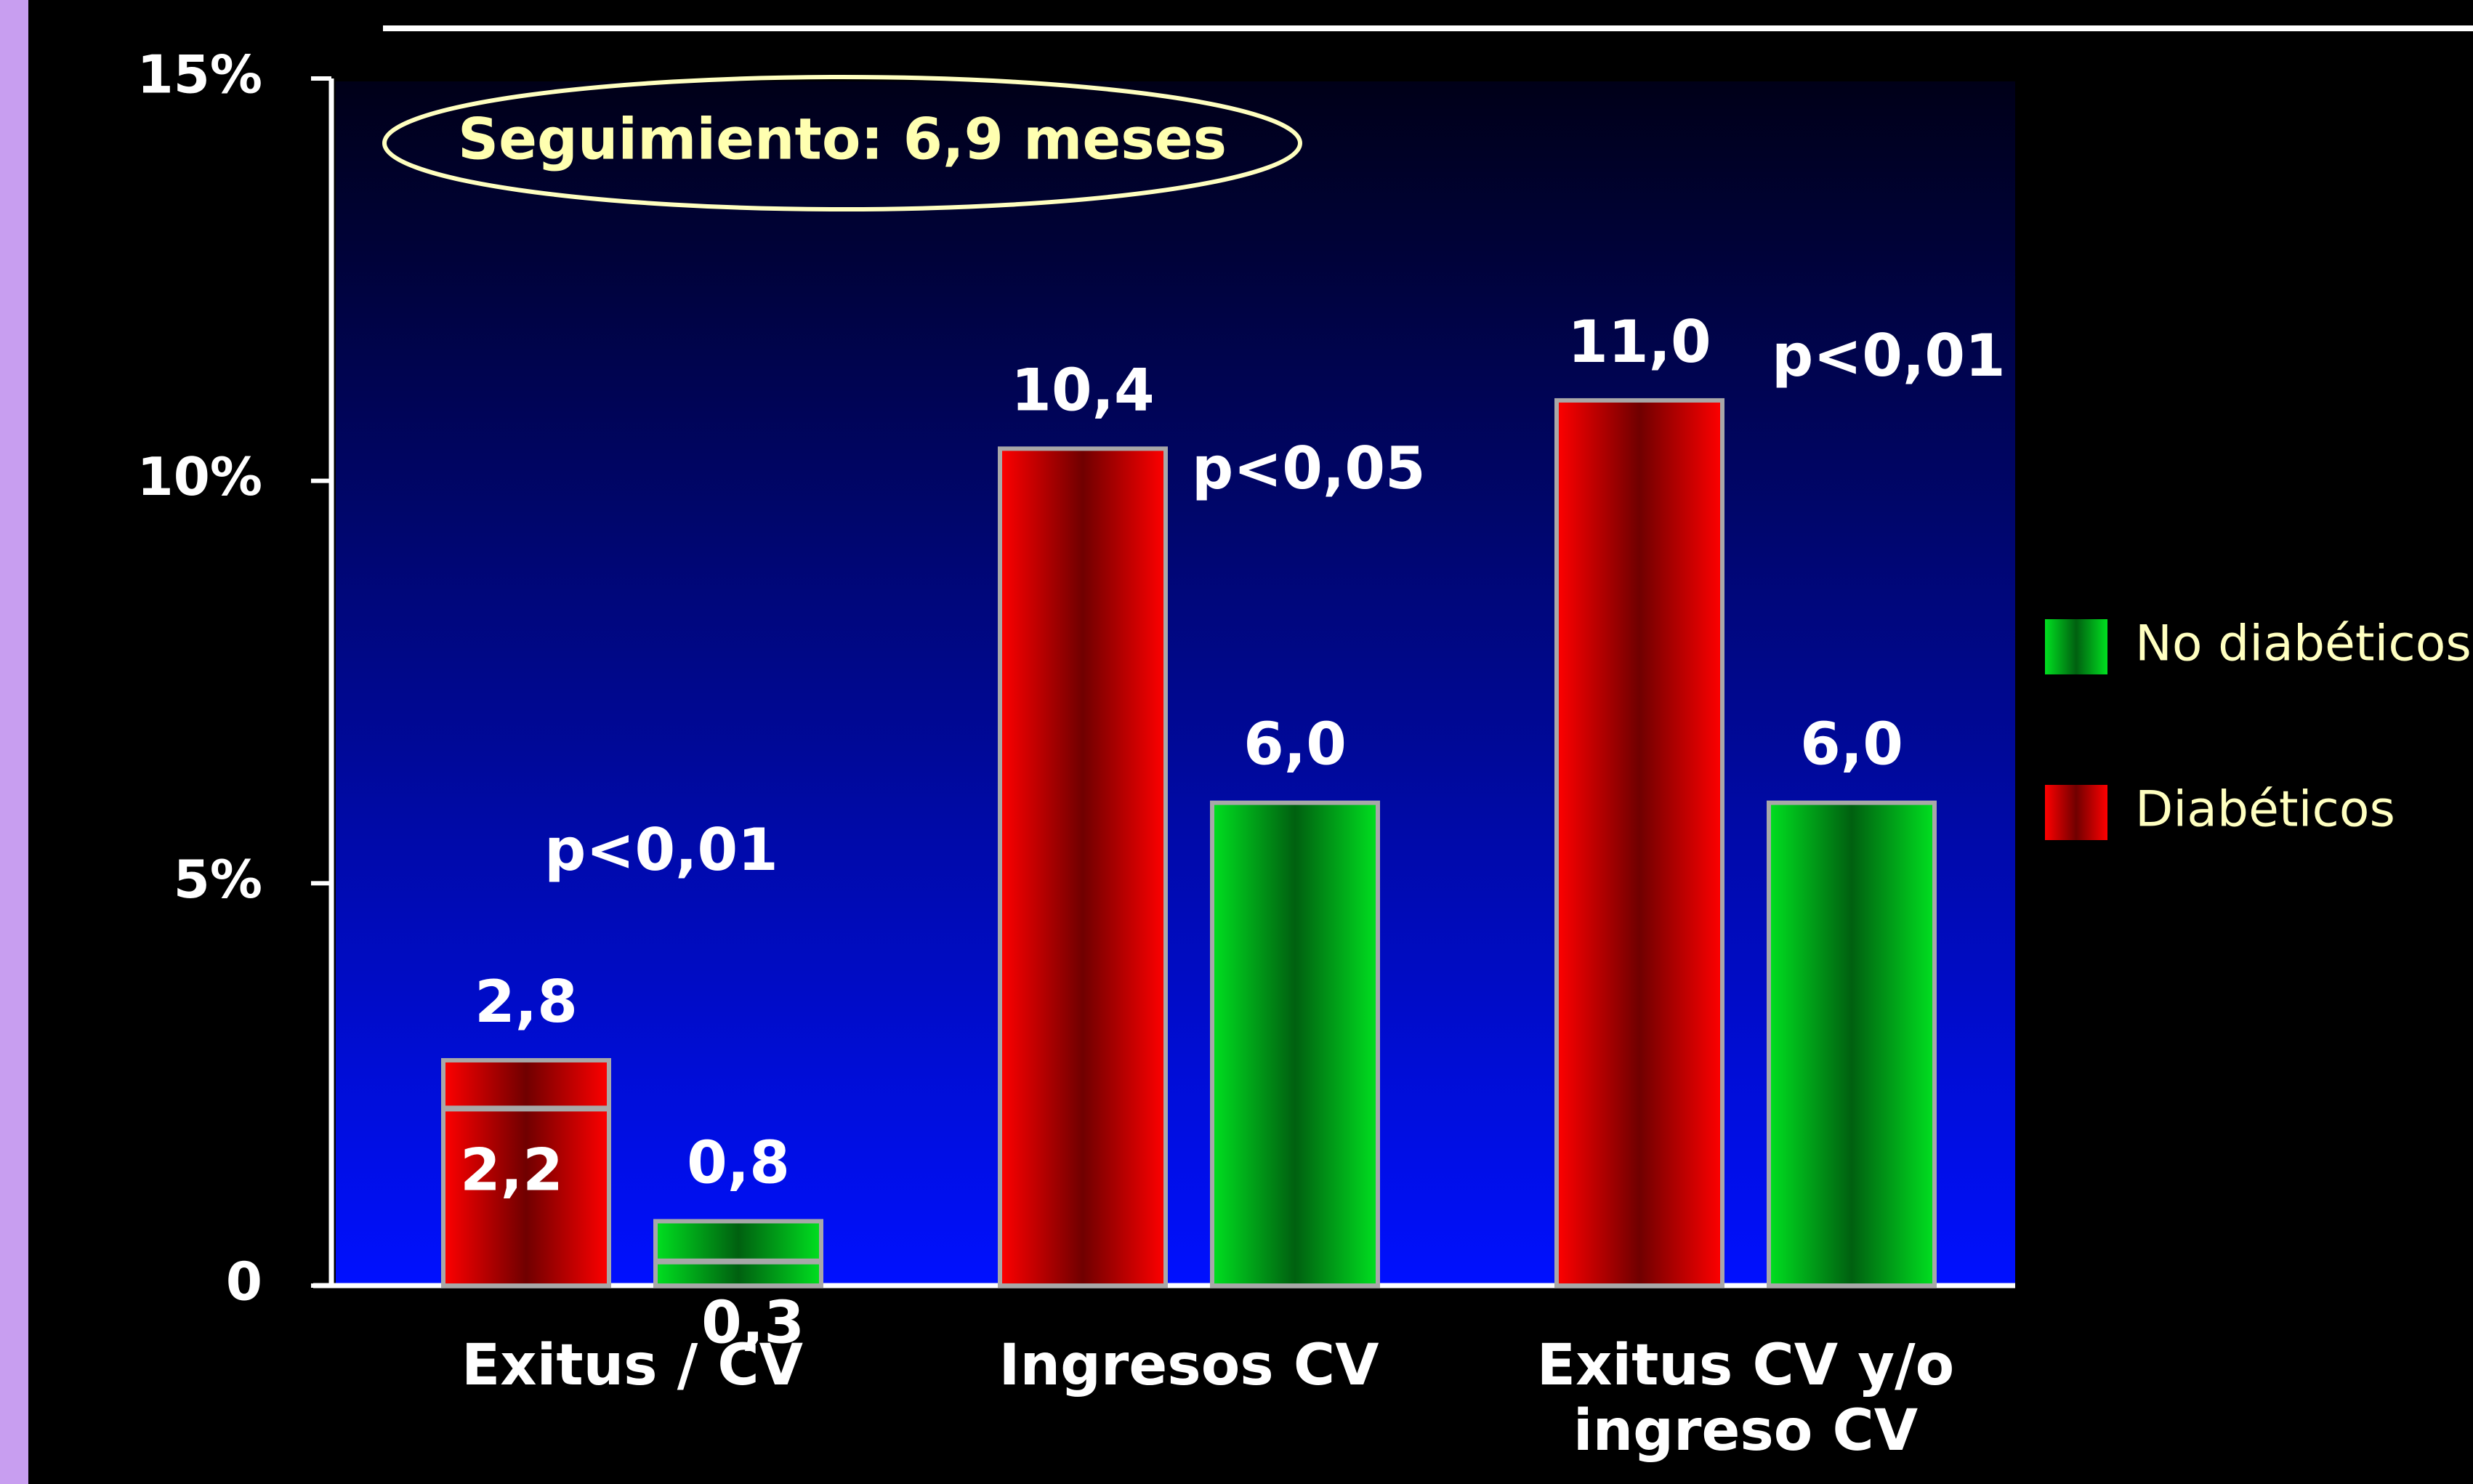  What do you see at coordinates (1189, 1365) in the screenshot?
I see `x-tick-label: Ingresos CV` at bounding box center [1189, 1365].